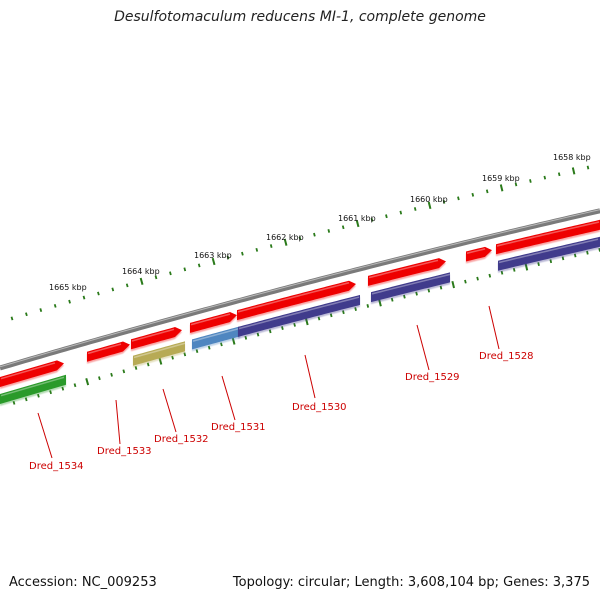 This screenshot has width=600, height=600. I want to click on gene-label-dred-1531: Dred_1531, so click(238, 427).